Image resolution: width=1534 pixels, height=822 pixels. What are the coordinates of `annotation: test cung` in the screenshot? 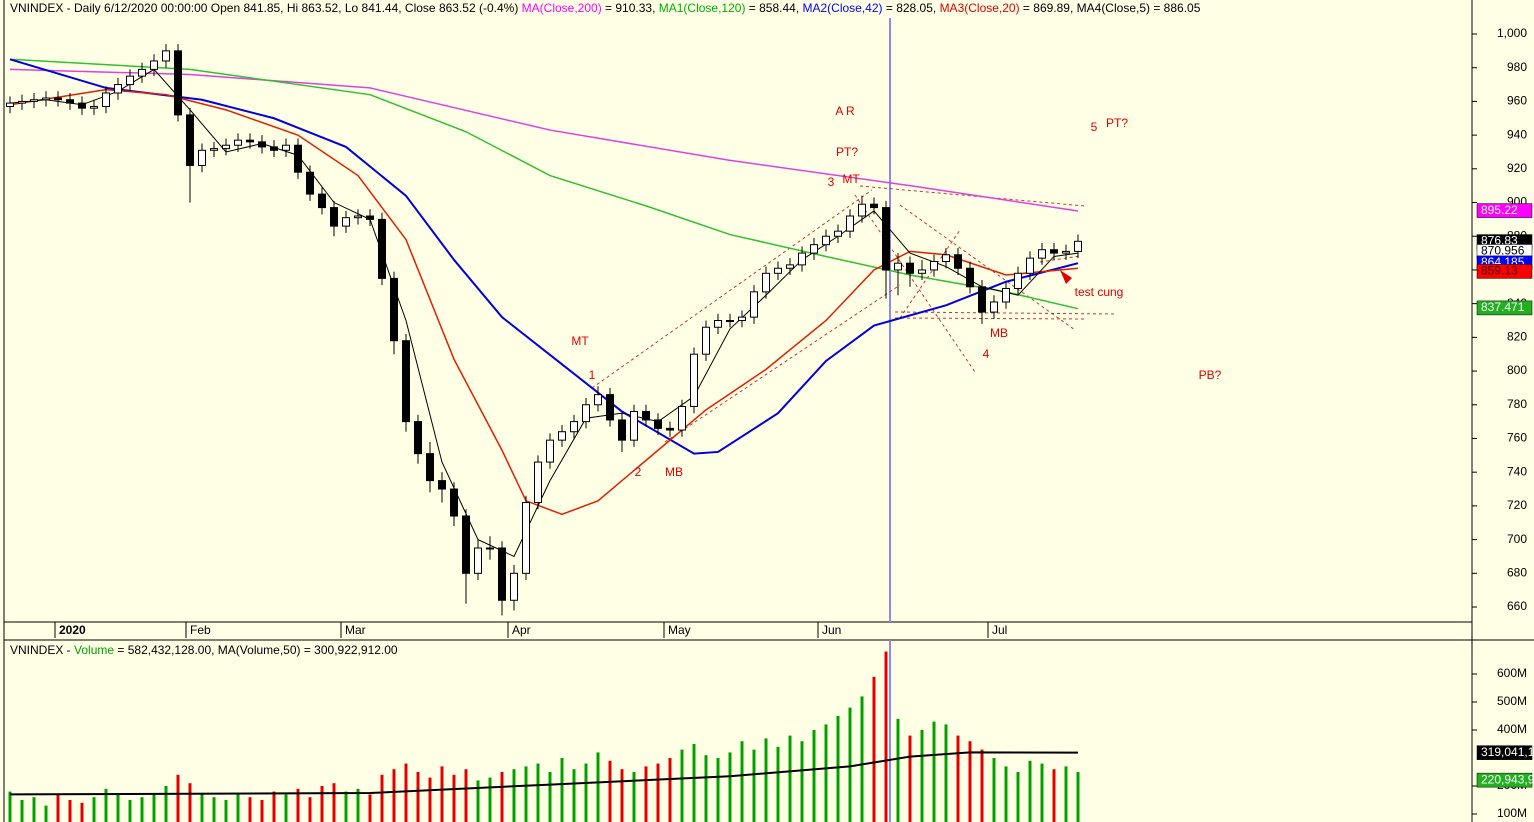 It's located at (1099, 292).